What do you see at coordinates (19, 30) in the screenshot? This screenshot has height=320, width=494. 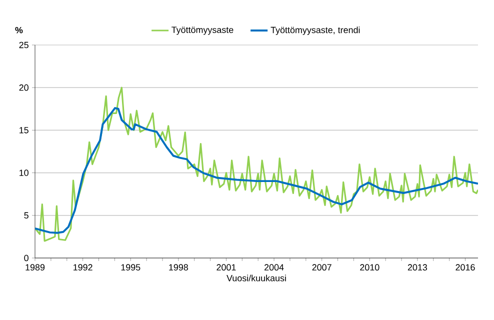 I see `y-axis-title: %` at bounding box center [19, 30].